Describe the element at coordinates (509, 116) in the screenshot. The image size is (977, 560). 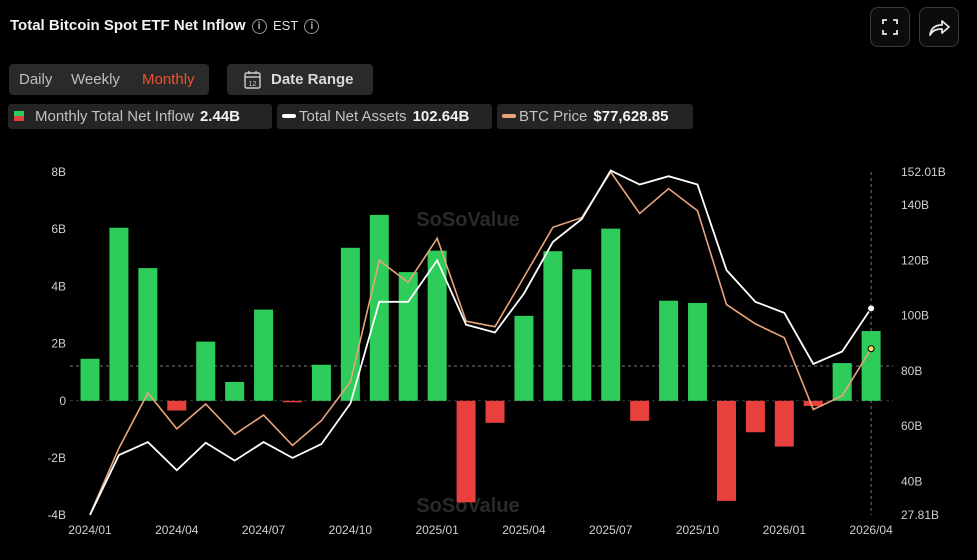
I see `price-legend-marker` at that location.